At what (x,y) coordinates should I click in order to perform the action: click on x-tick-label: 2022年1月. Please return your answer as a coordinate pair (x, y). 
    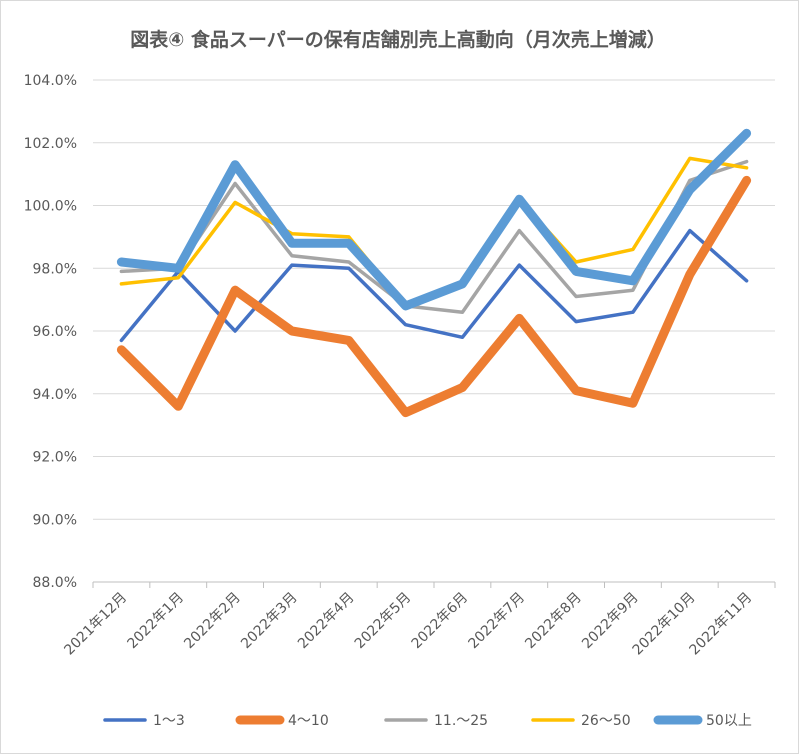
    Looking at the image, I should click on (155, 621).